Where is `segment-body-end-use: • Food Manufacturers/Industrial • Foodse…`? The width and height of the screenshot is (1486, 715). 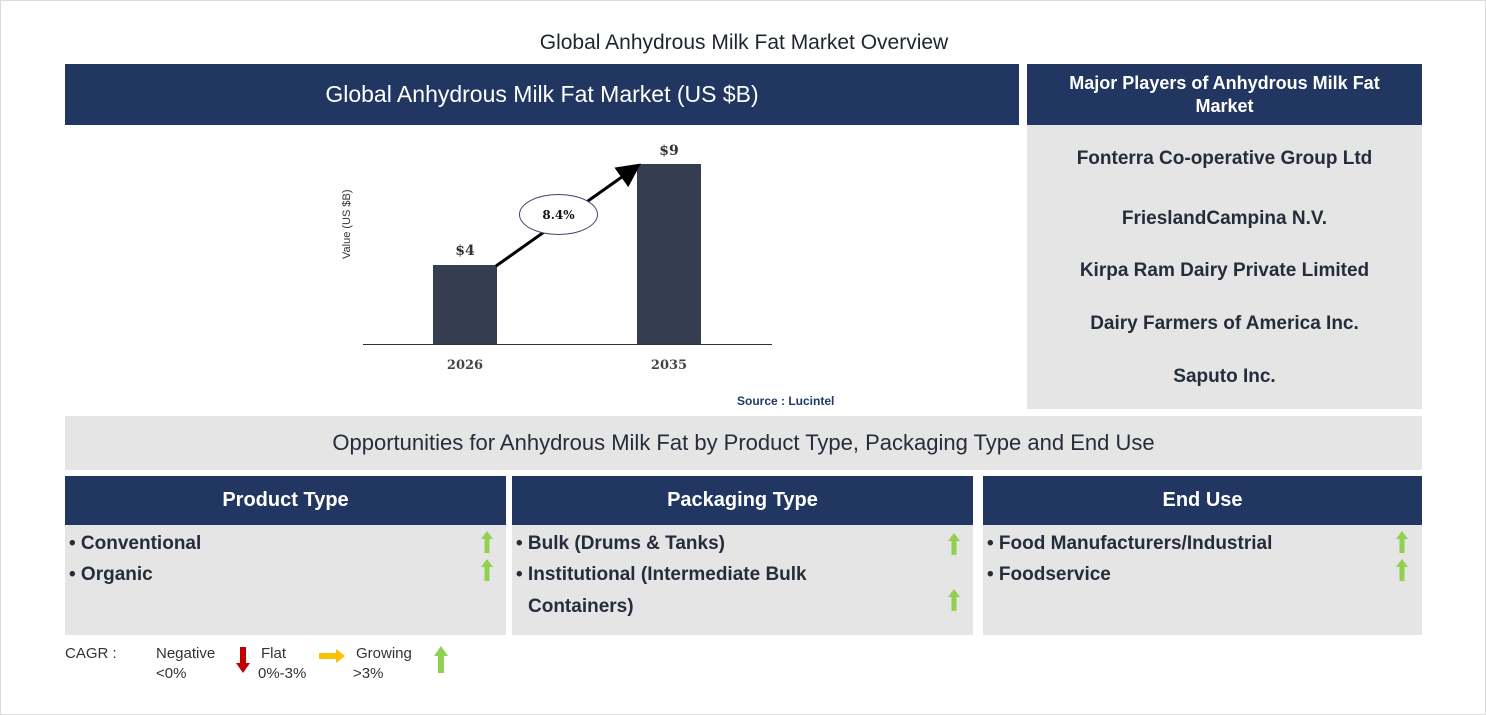
segment-body-end-use: • Food Manufacturers/Industrial • Foodse… is located at coordinates (1202, 580).